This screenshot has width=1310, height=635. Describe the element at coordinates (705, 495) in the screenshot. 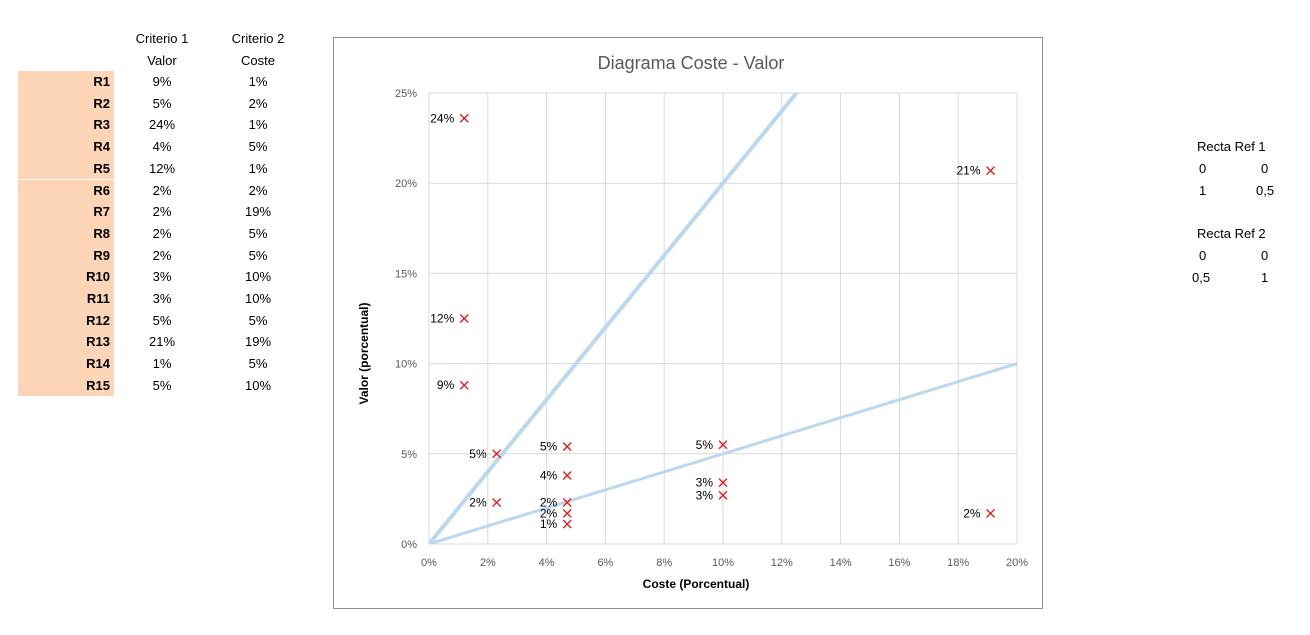

I see `data-label: 3%` at that location.